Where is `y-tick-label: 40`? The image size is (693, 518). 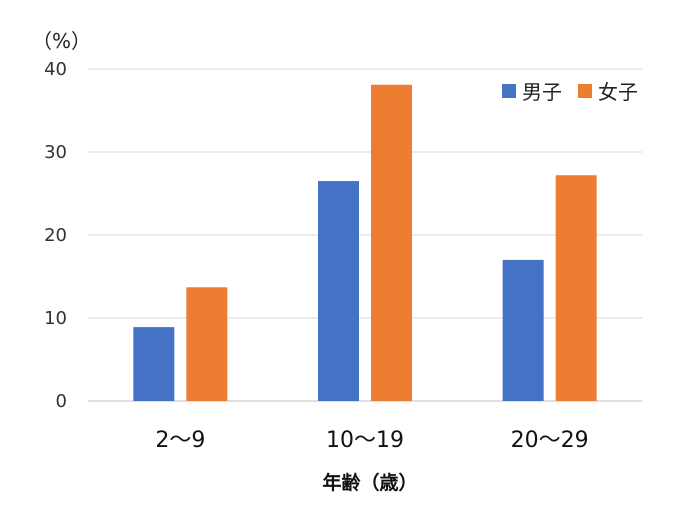 y-tick-label: 40 is located at coordinates (55, 69).